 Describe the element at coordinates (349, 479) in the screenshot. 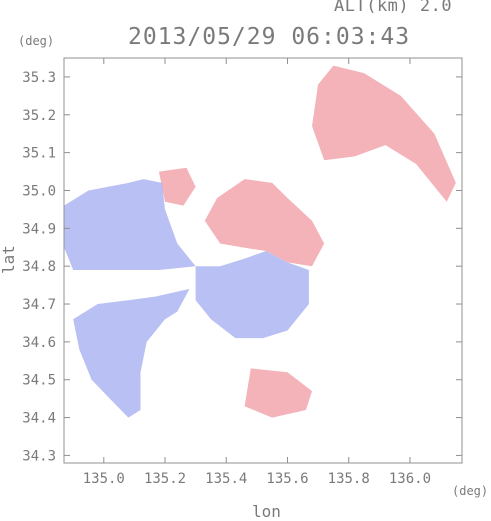

I see `x-tick-label: 135.8` at that location.